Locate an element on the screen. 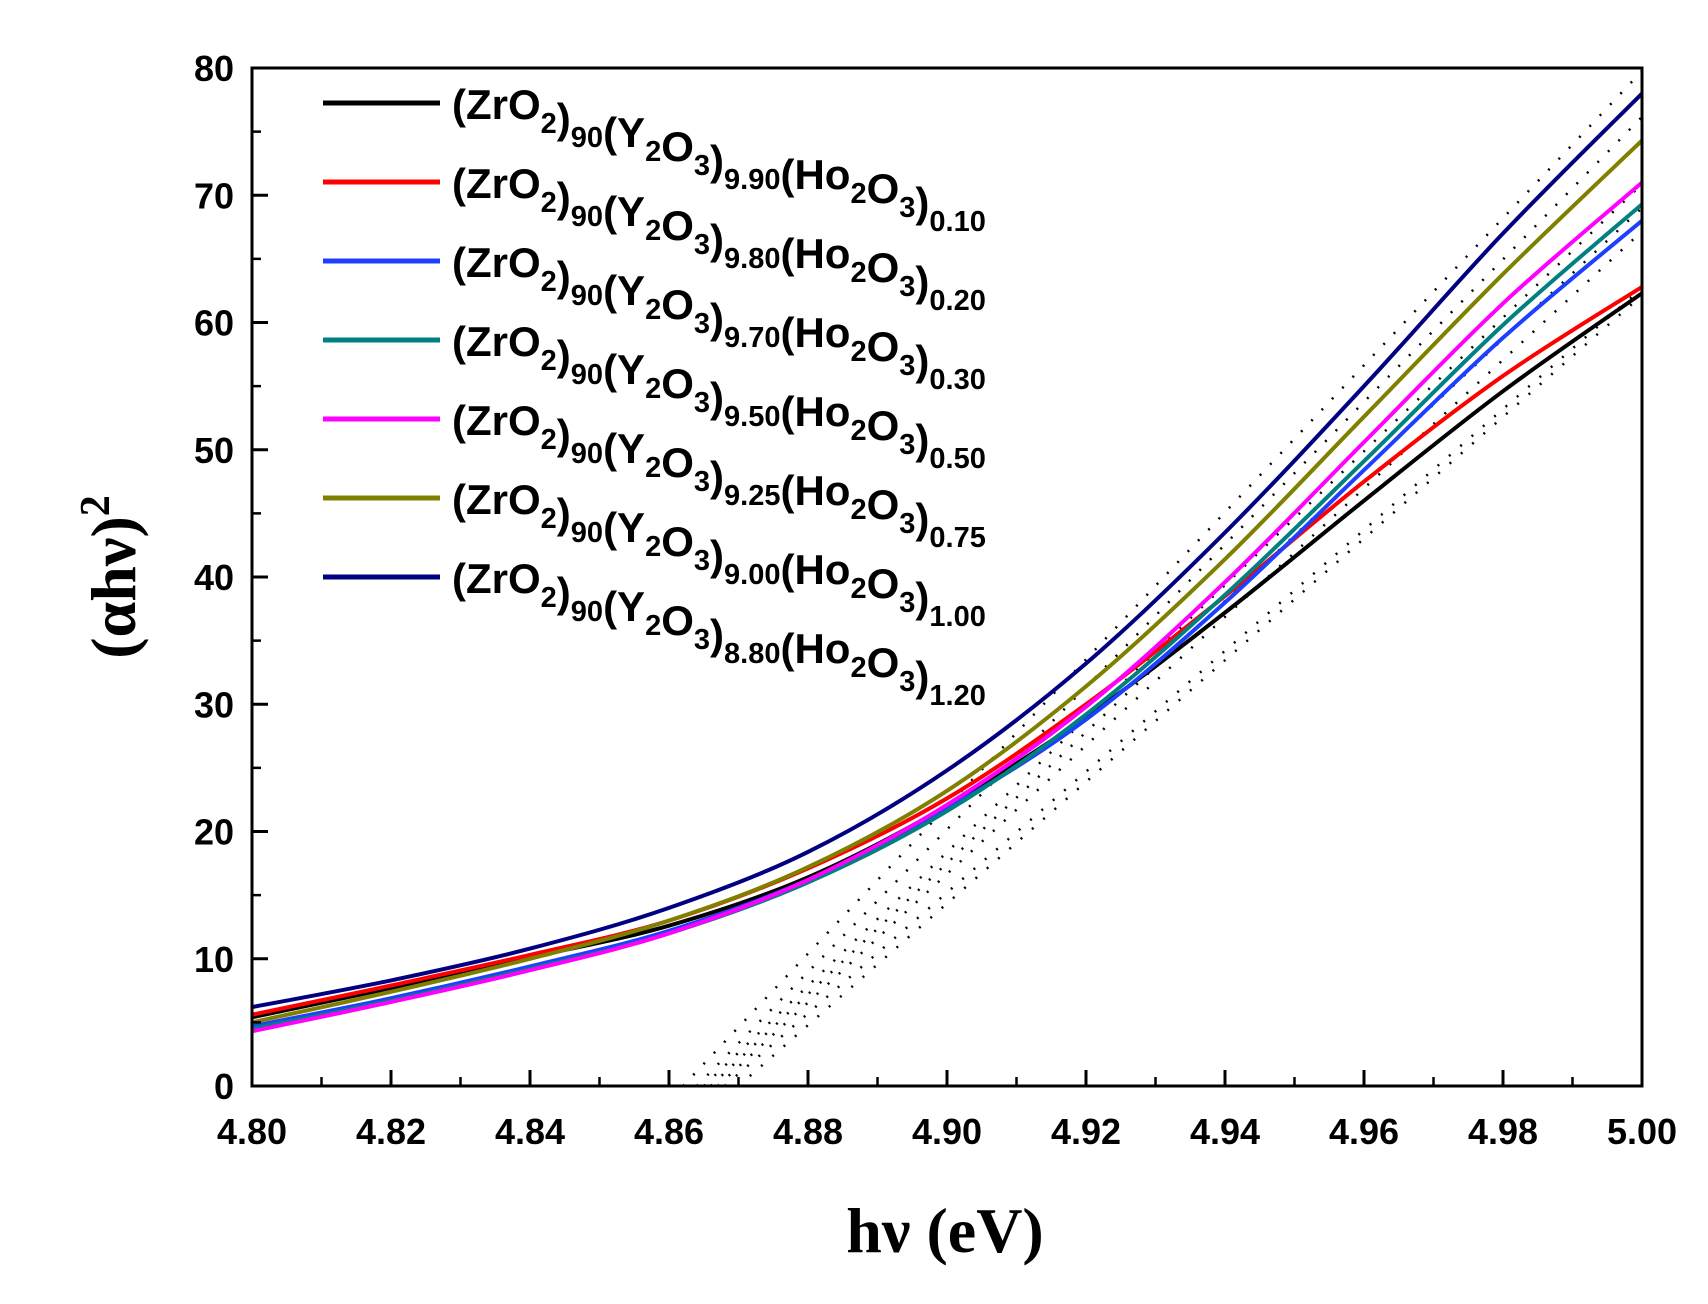 Image resolution: width=1708 pixels, height=1304 pixels. legend-label-2: (ZrO2)90(Y2O3)9.80(Ho2O3)0.20 is located at coordinates (719, 238).